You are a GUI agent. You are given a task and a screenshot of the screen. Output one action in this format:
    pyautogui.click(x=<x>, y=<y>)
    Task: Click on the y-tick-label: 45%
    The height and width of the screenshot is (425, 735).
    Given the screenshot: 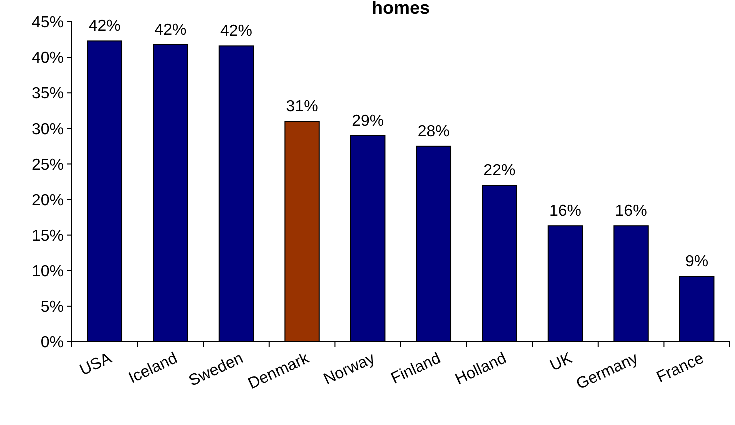 What is the action you would take?
    pyautogui.click(x=48, y=23)
    